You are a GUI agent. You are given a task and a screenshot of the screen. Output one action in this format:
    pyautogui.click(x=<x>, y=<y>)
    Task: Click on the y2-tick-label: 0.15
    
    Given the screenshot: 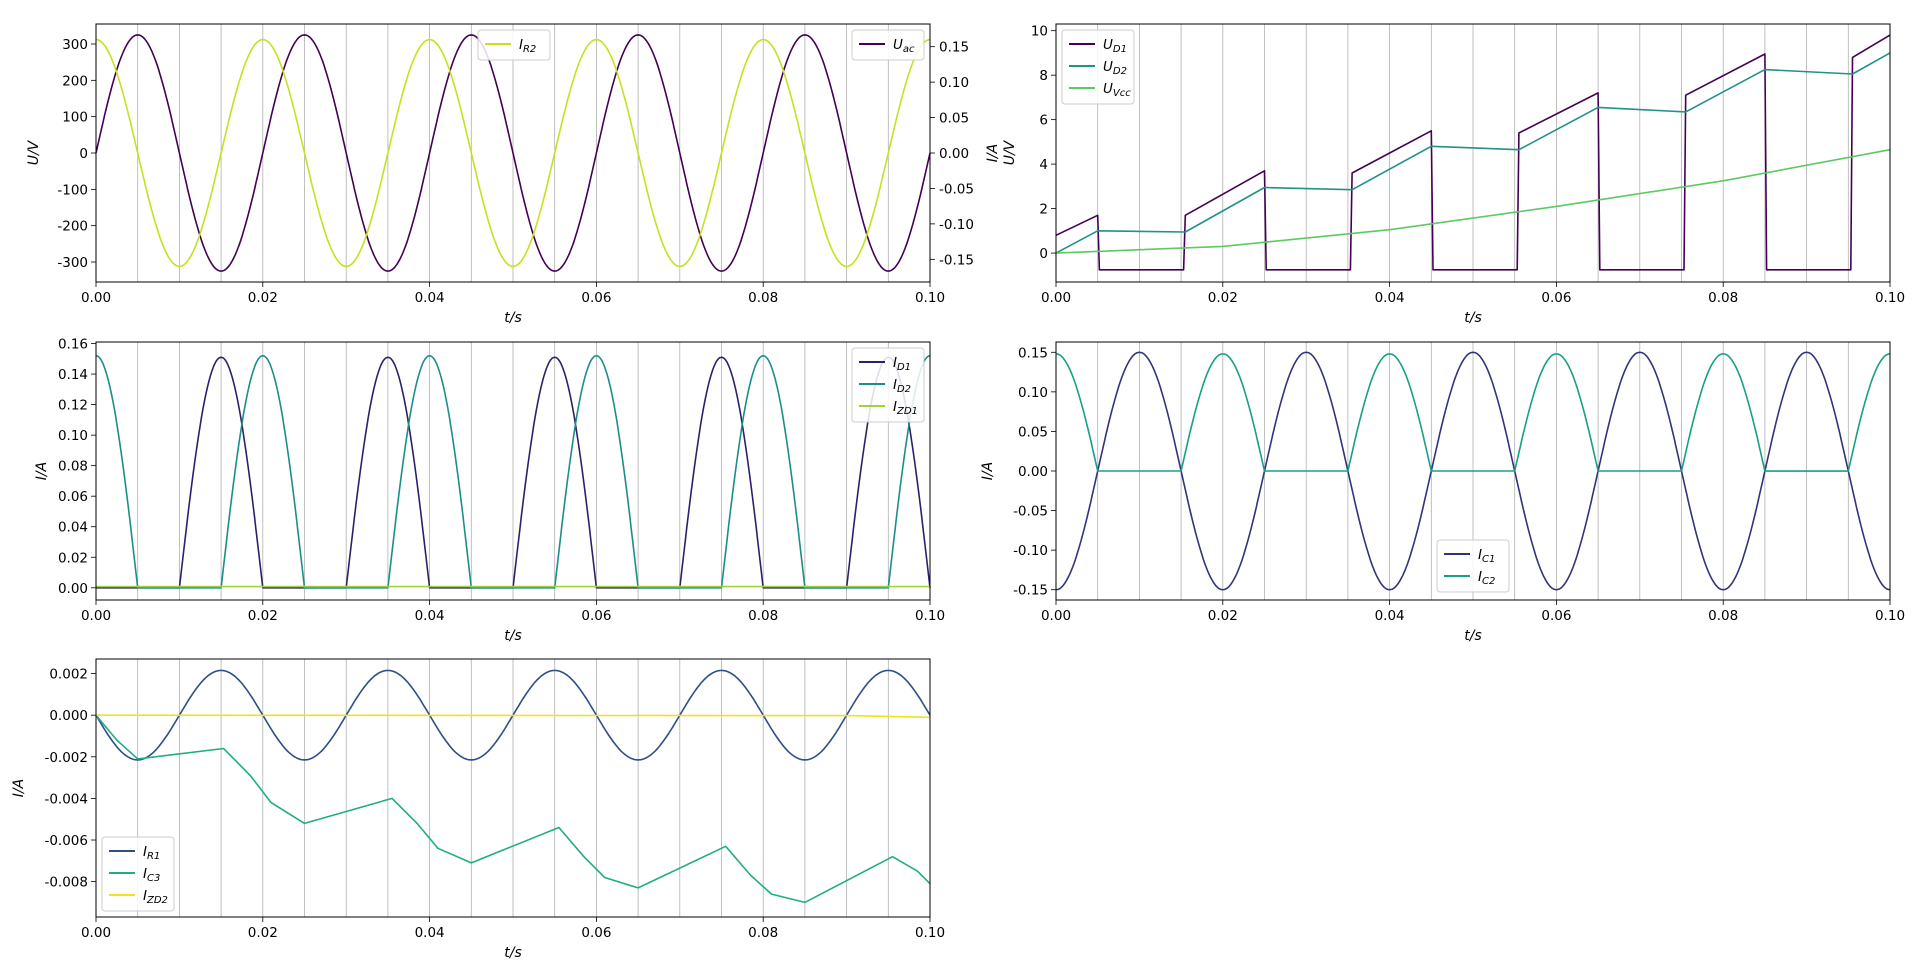 What is the action you would take?
    pyautogui.click(x=954, y=48)
    